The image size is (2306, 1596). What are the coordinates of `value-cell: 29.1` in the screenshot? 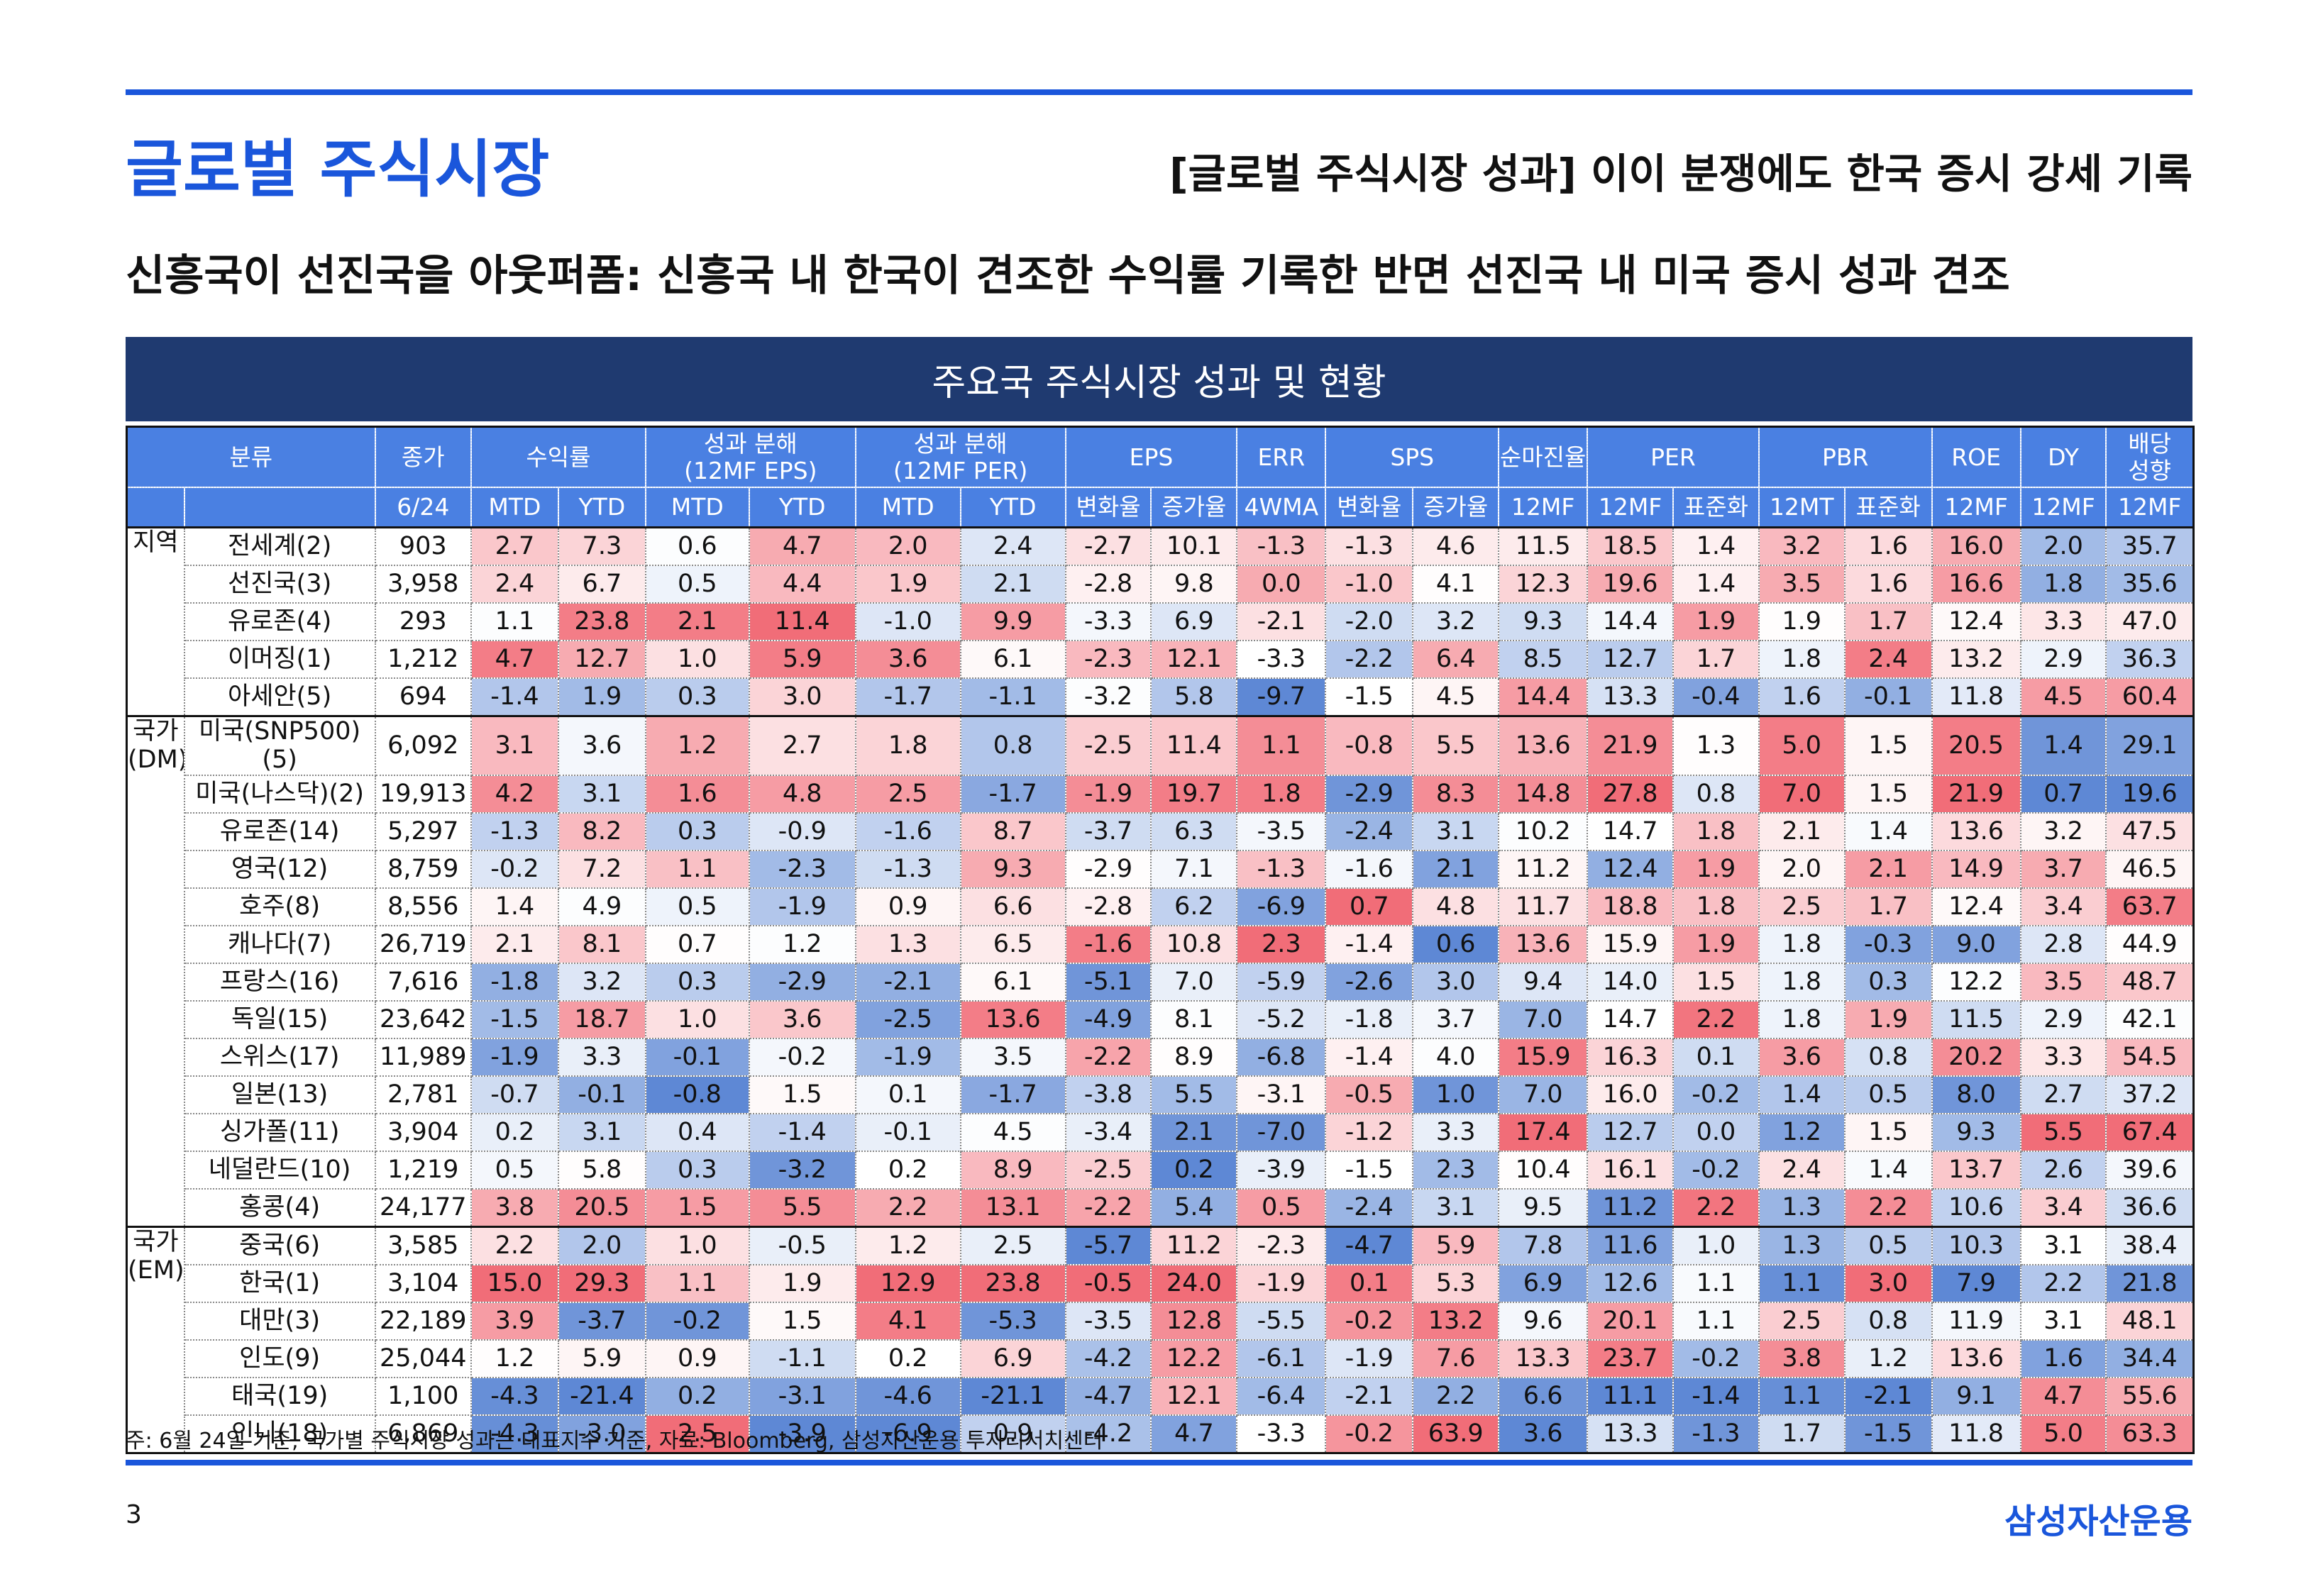 It's located at (2150, 745).